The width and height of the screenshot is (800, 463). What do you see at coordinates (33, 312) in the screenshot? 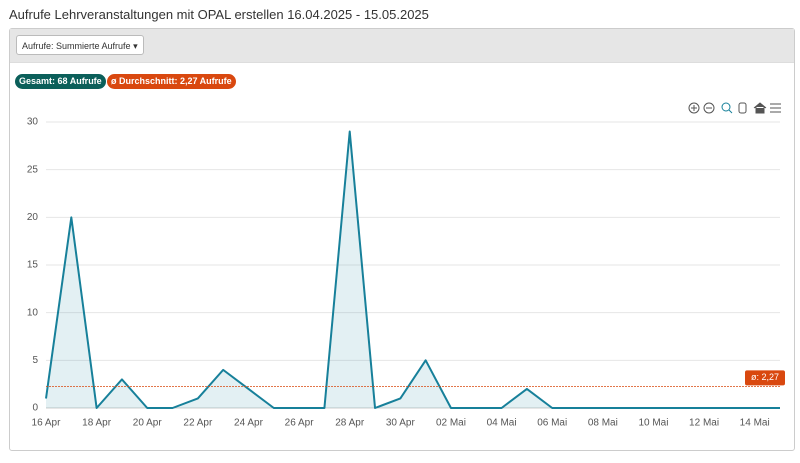
I see `y-tick-label: 10` at bounding box center [33, 312].